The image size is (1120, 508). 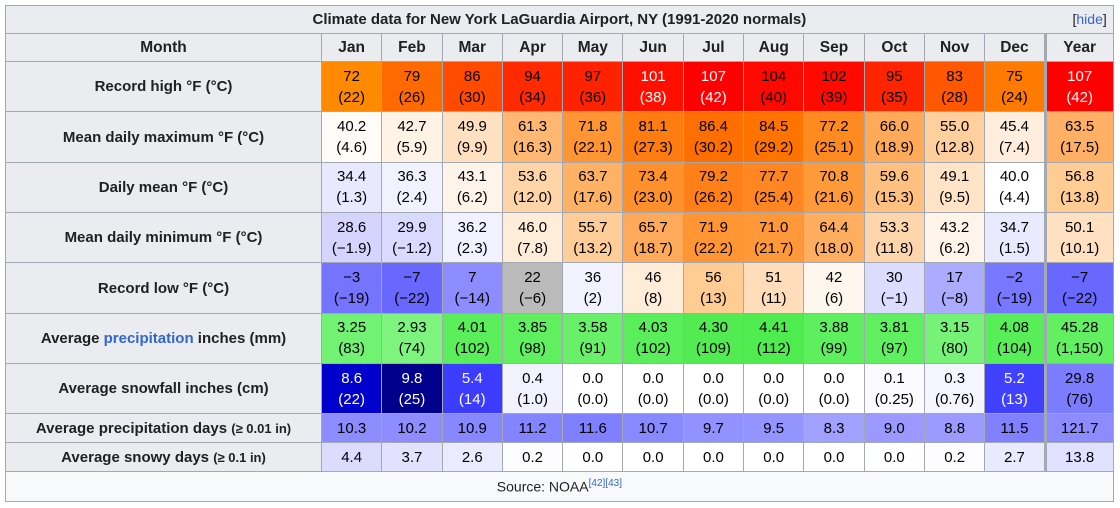 What do you see at coordinates (955, 328) in the screenshot?
I see `cell-value-f: 3.15` at bounding box center [955, 328].